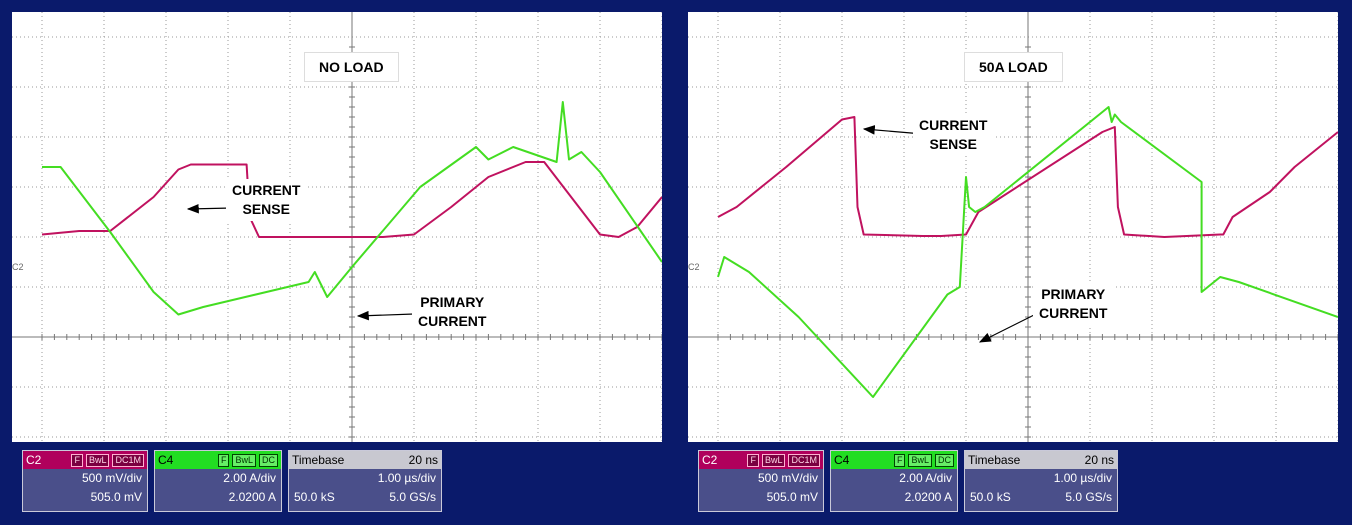 Image resolution: width=1352 pixels, height=525 pixels. I want to click on plot-title: 50A LOAD, so click(1013, 67).